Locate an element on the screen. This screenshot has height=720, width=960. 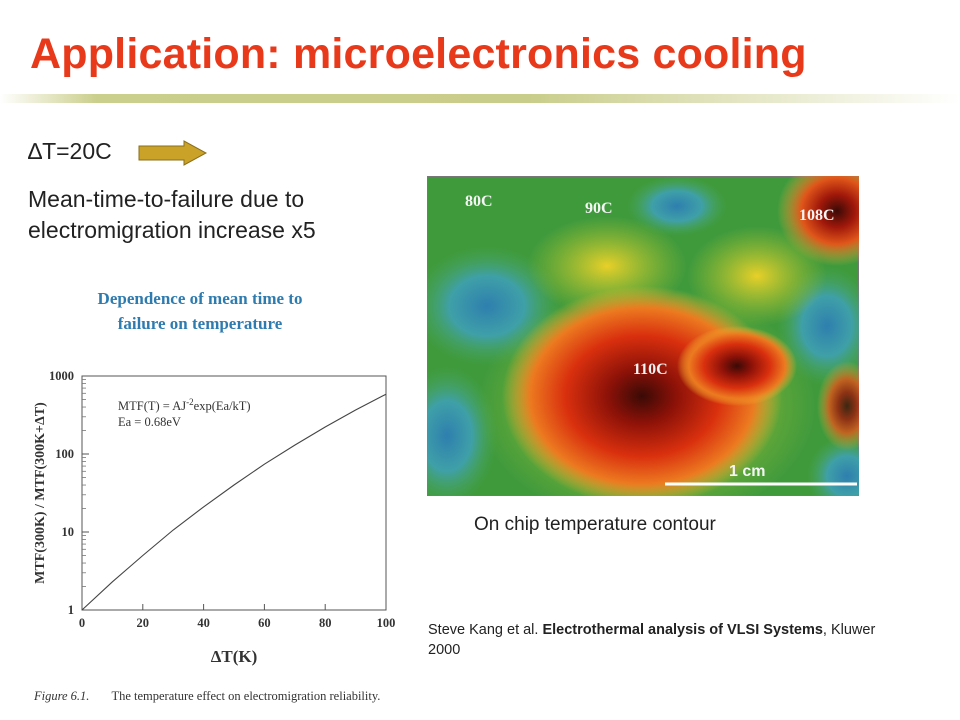
cool-region-top is located at coordinates (677, 206).